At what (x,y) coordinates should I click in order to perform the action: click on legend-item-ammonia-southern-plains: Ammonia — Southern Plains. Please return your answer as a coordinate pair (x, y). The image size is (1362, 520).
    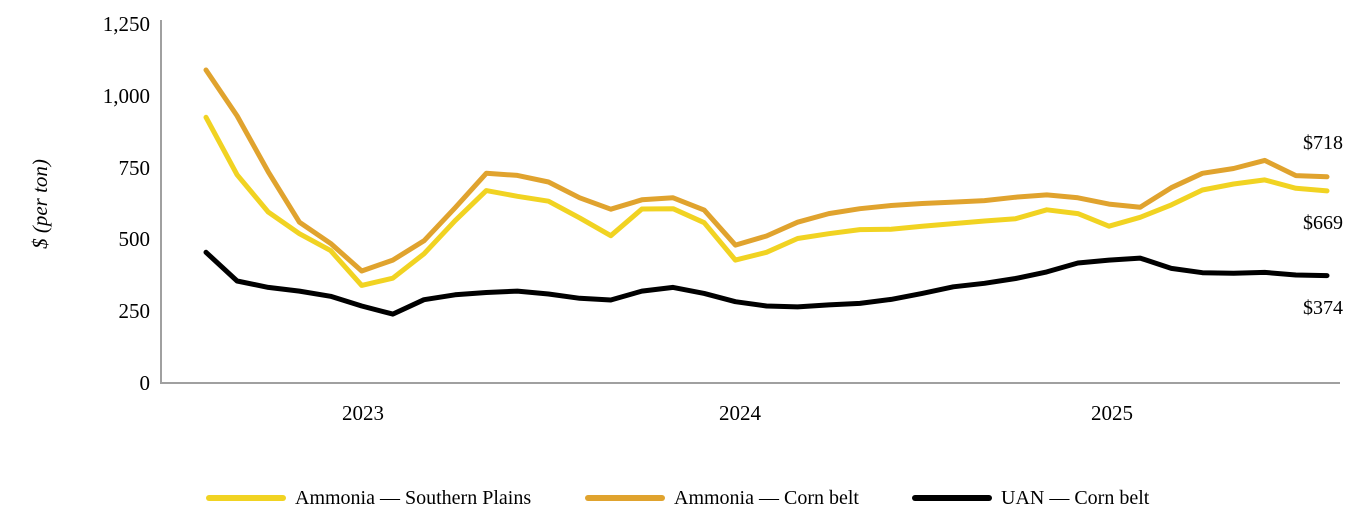
    Looking at the image, I should click on (368, 498).